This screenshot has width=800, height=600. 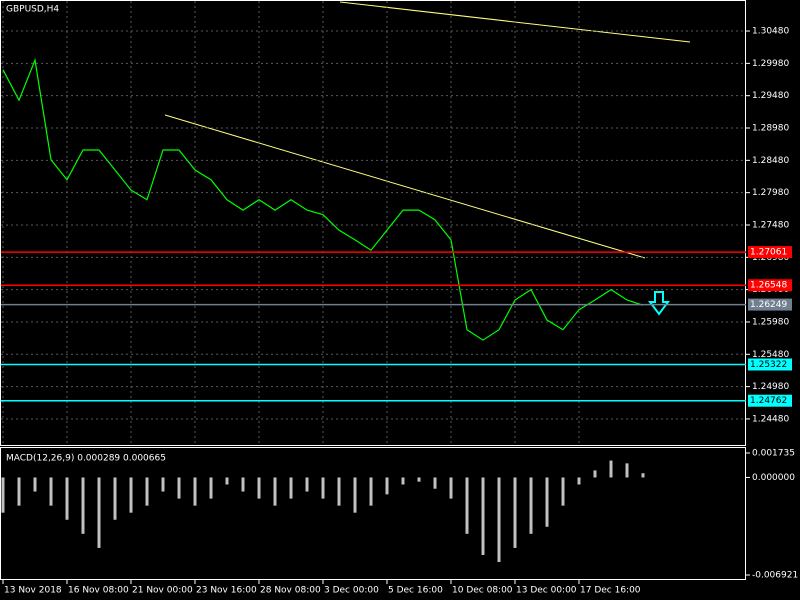 What do you see at coordinates (770, 64) in the screenshot?
I see `y-tick-label: 1.29980` at bounding box center [770, 64].